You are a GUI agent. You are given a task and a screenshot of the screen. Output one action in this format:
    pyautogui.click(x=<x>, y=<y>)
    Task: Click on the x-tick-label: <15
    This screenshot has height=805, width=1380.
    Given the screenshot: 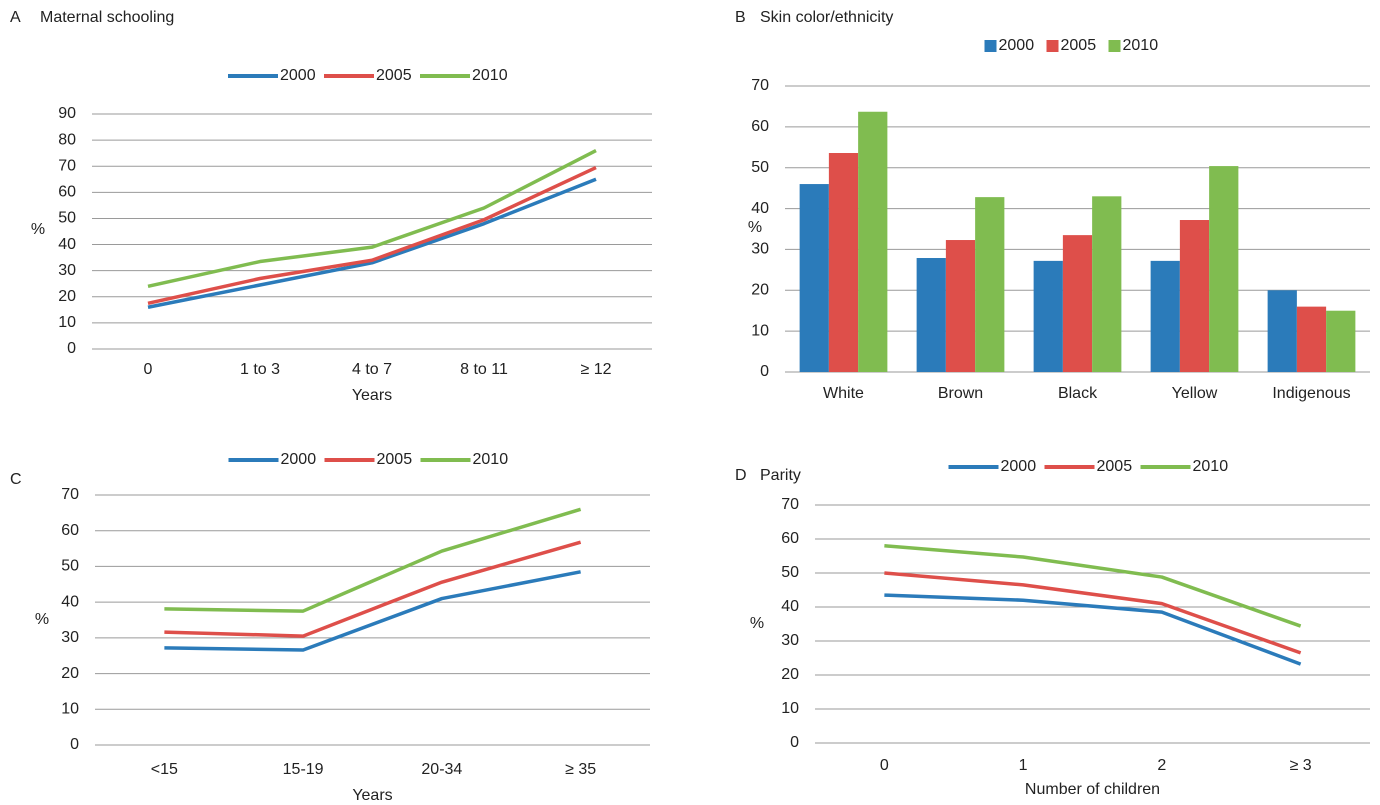 What is the action you would take?
    pyautogui.click(x=164, y=769)
    